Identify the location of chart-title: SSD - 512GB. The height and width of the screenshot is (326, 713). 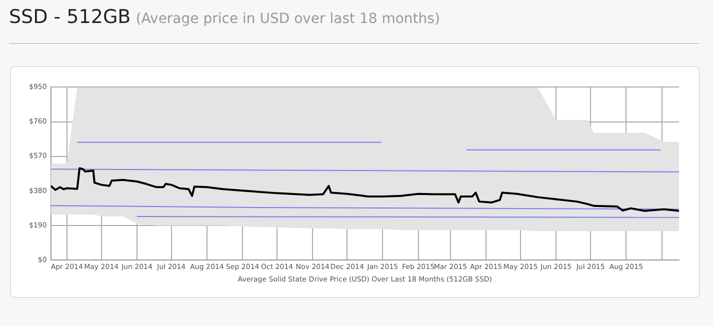
(70, 17).